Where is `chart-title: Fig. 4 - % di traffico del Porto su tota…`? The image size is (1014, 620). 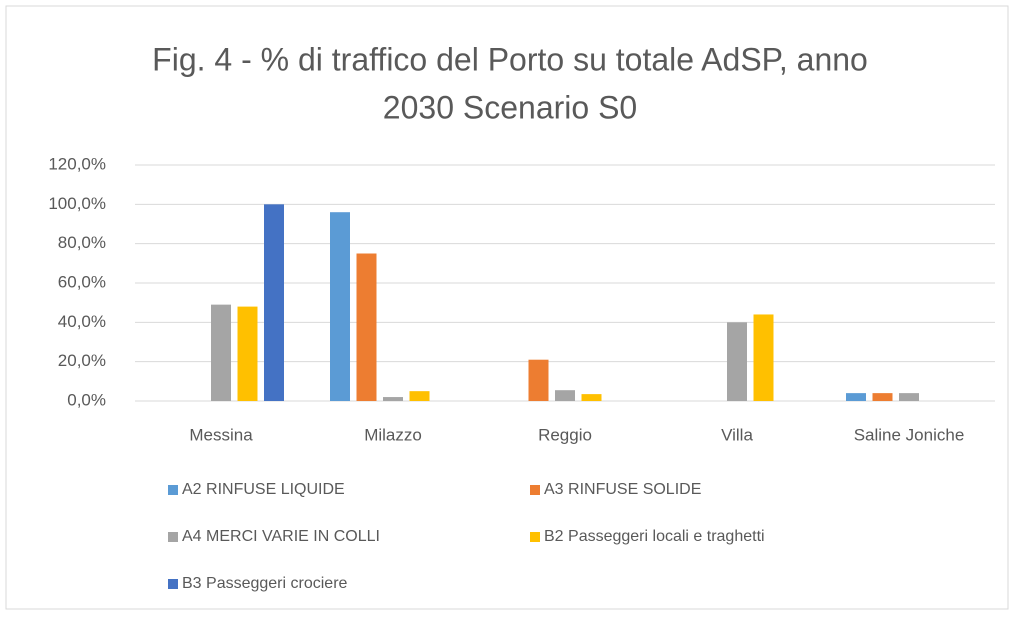 chart-title: Fig. 4 - % di traffico del Porto su tota… is located at coordinates (510, 59).